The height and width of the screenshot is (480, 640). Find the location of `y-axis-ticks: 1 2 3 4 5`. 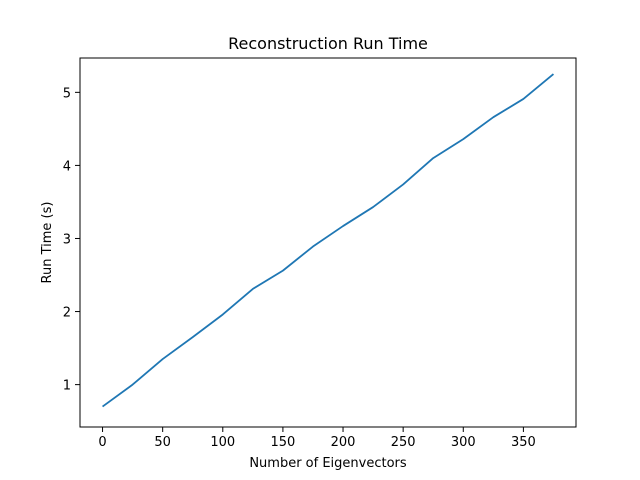

y-axis-ticks: 1 2 3 4 5 is located at coordinates (71, 240).